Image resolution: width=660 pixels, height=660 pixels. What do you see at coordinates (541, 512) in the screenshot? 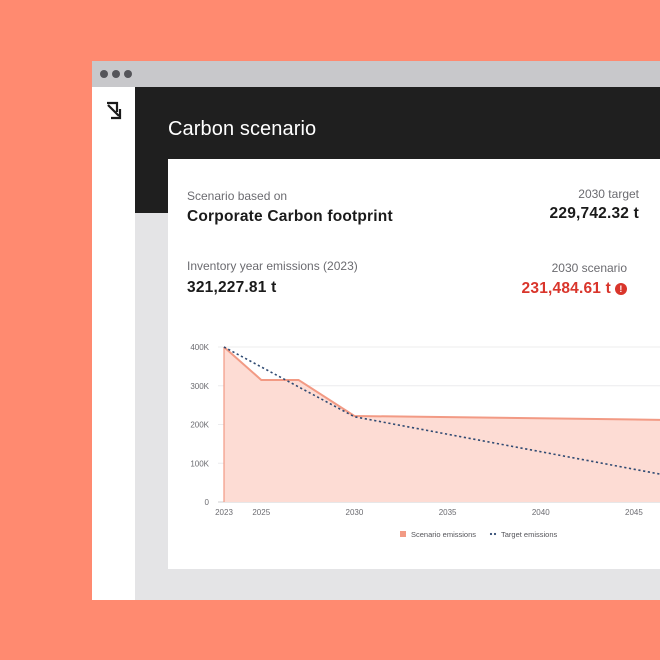
I see `x-tick-label: 2040` at bounding box center [541, 512].